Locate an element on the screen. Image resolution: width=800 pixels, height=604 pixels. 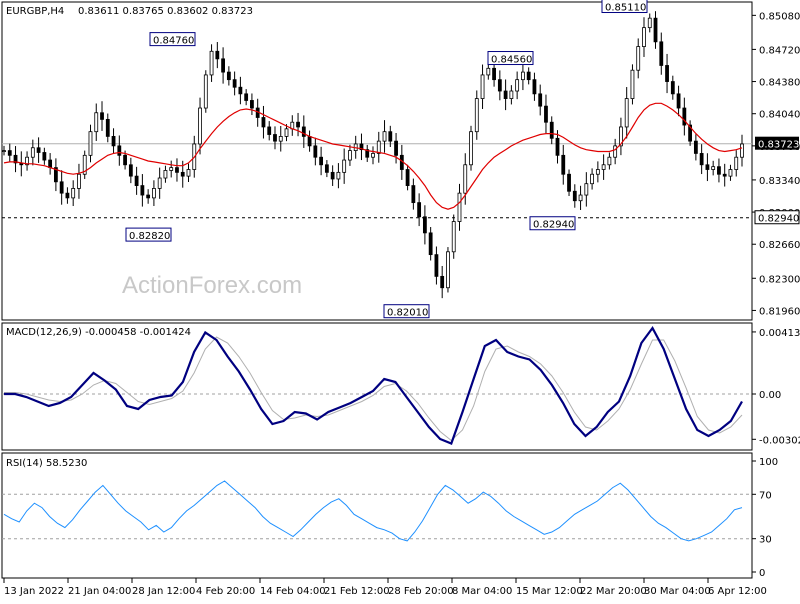
x-axis-label: 4 Feb 20:00 is located at coordinates (225, 591).